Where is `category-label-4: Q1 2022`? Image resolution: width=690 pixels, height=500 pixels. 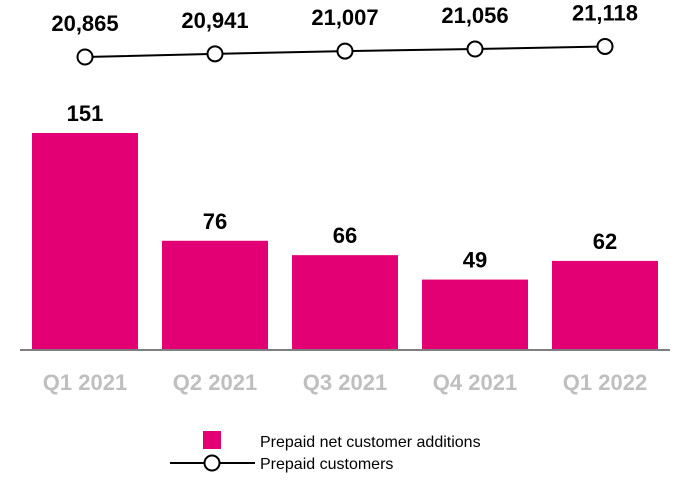 category-label-4: Q1 2022 is located at coordinates (605, 382).